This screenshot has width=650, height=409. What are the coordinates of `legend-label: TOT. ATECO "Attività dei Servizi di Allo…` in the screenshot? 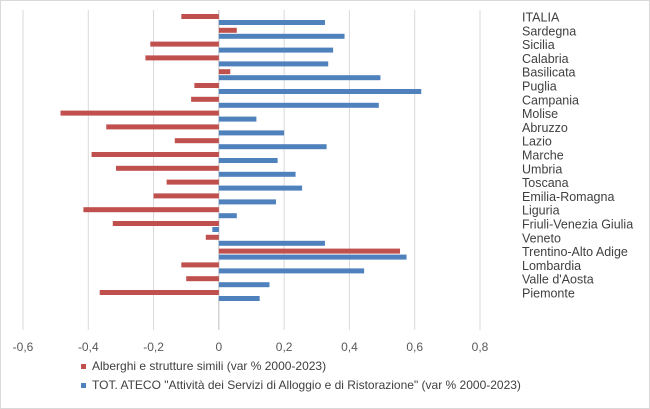 It's located at (306, 385).